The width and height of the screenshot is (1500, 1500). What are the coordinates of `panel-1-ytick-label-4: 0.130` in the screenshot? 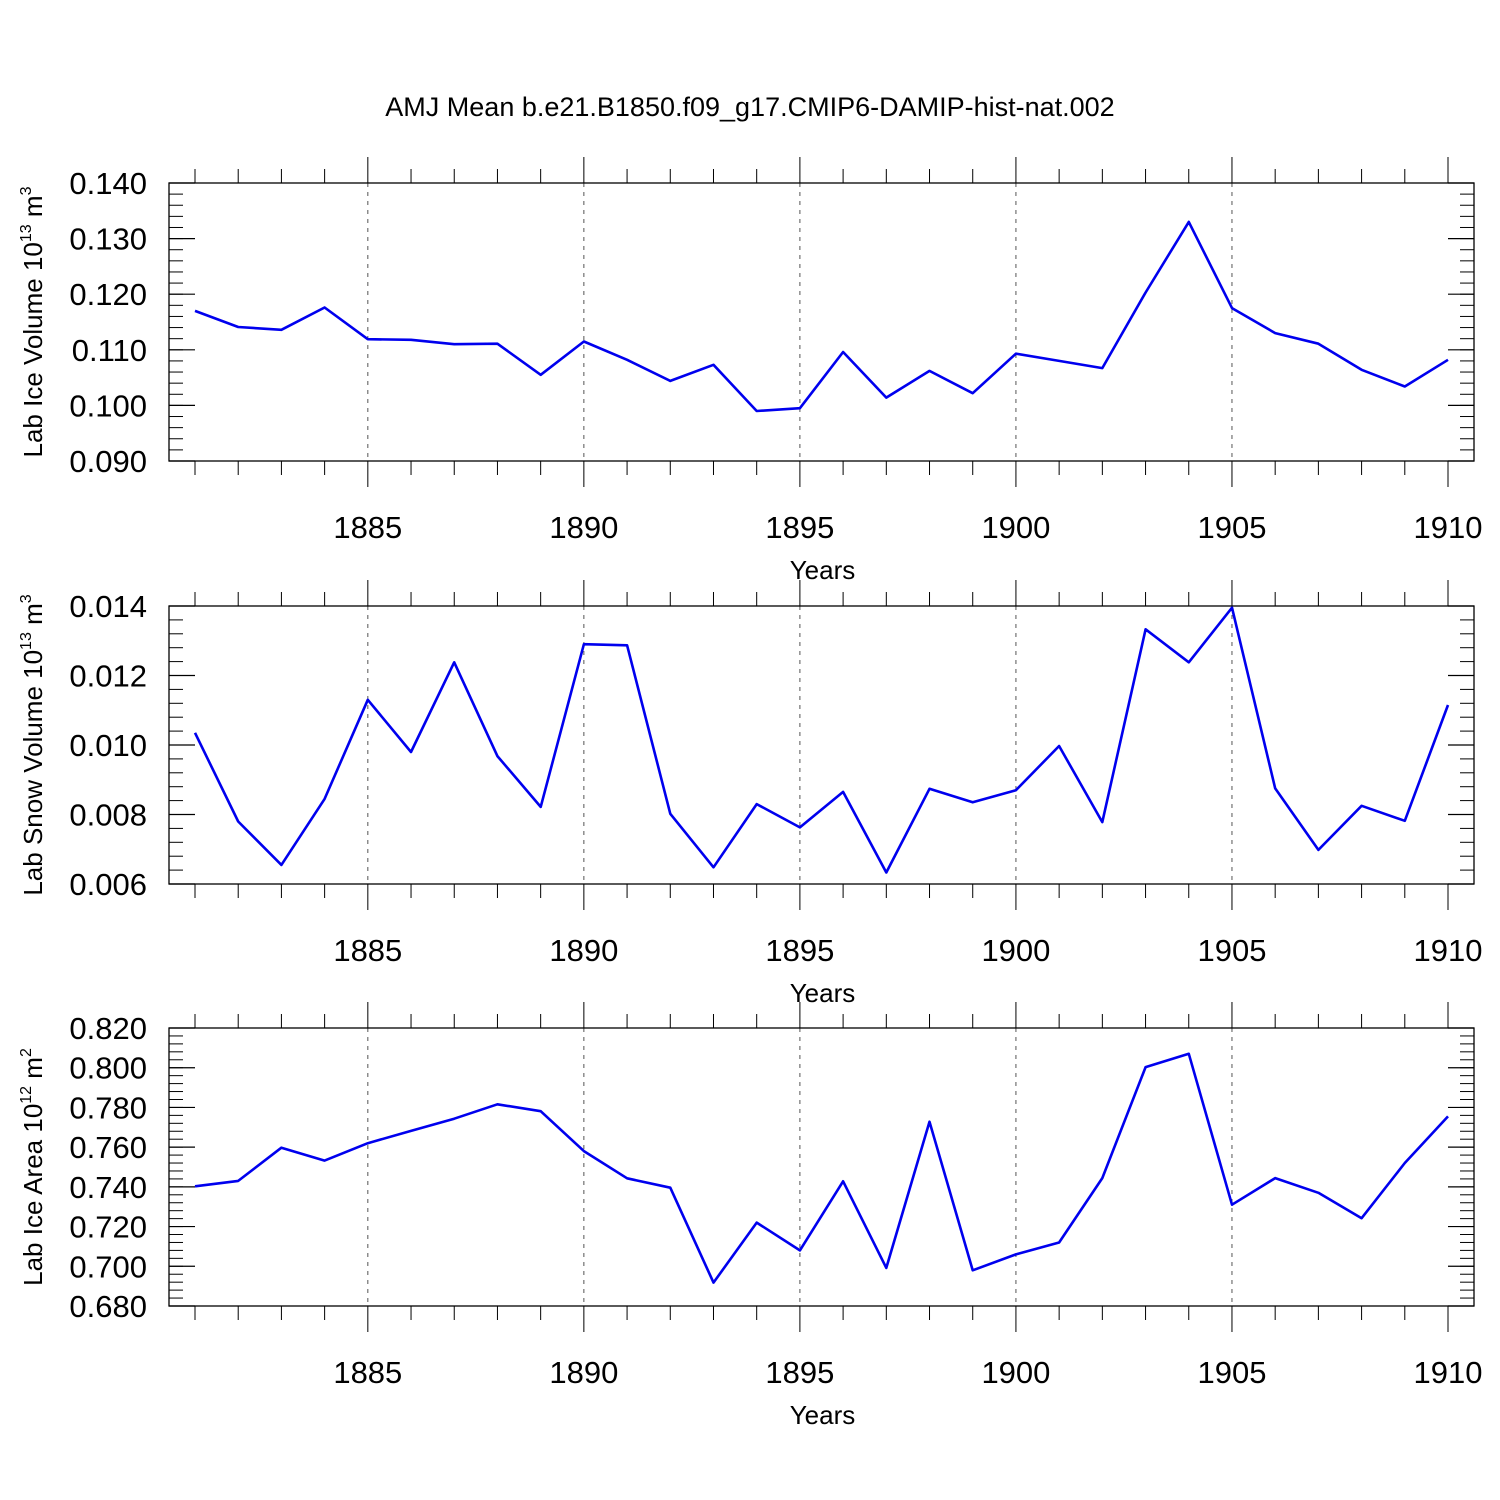 It's located at (108, 239).